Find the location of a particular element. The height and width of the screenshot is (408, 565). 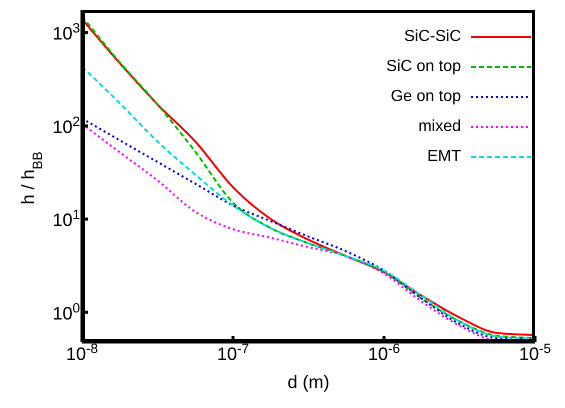

x-tick-label: 10$^{-8}$ is located at coordinates (82, 352).